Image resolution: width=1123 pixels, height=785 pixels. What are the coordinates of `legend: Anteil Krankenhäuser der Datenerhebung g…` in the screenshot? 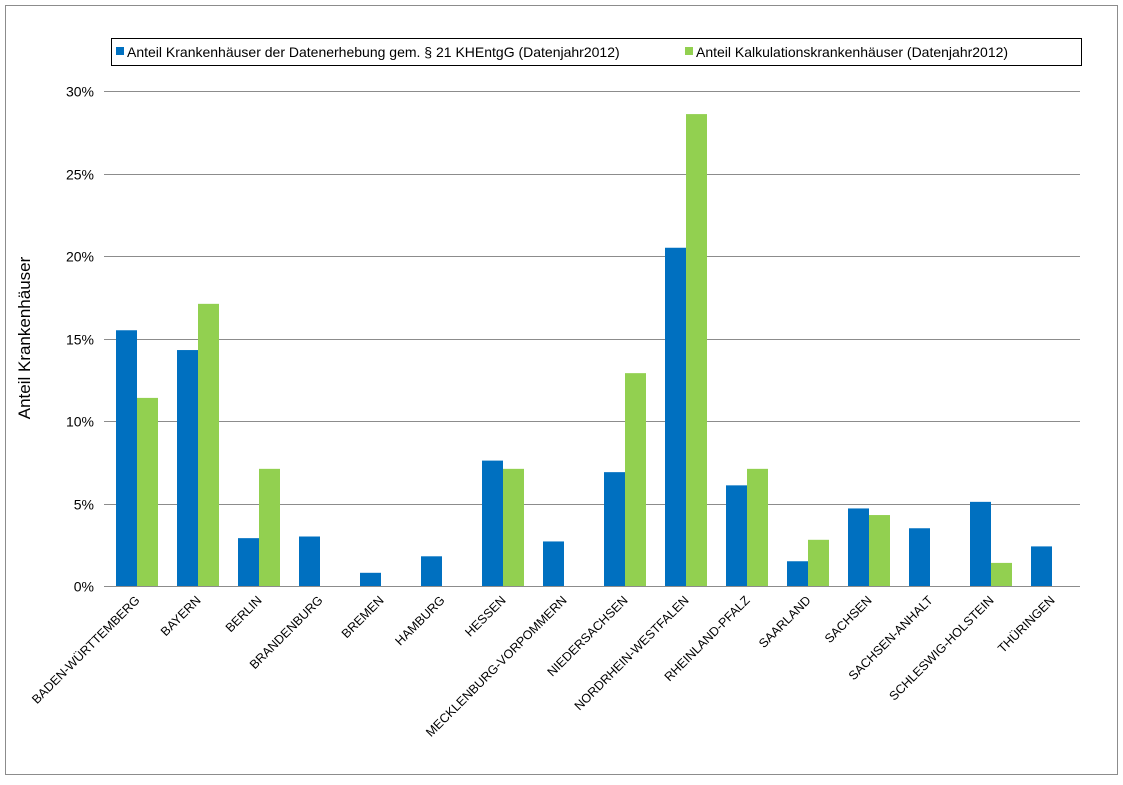 It's located at (596, 52).